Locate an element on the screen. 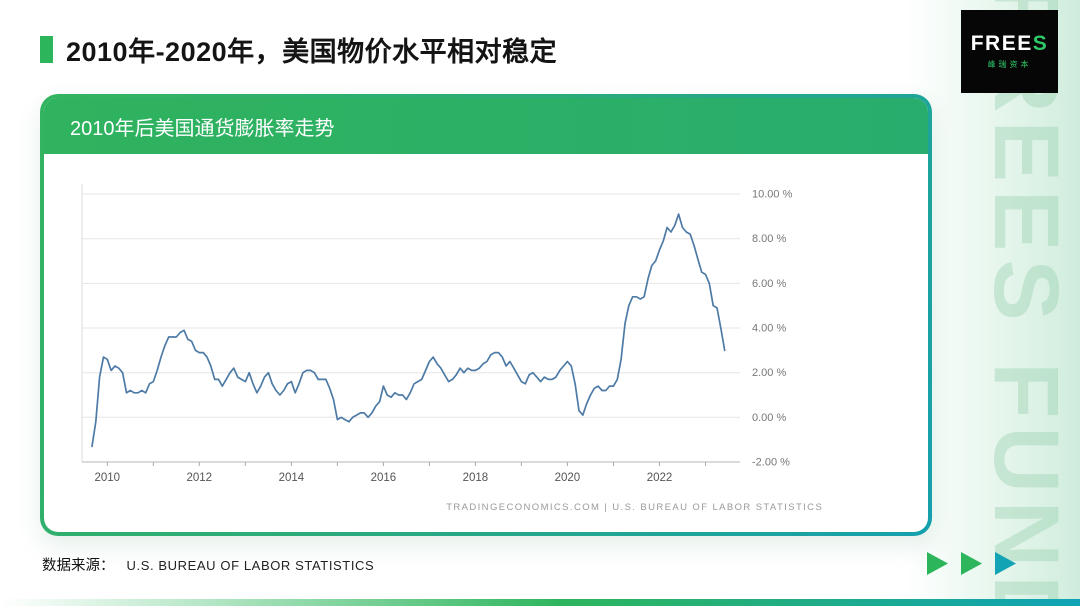 Image resolution: width=1080 pixels, height=606 pixels. svg-text: 2.00 % is located at coordinates (769, 373).